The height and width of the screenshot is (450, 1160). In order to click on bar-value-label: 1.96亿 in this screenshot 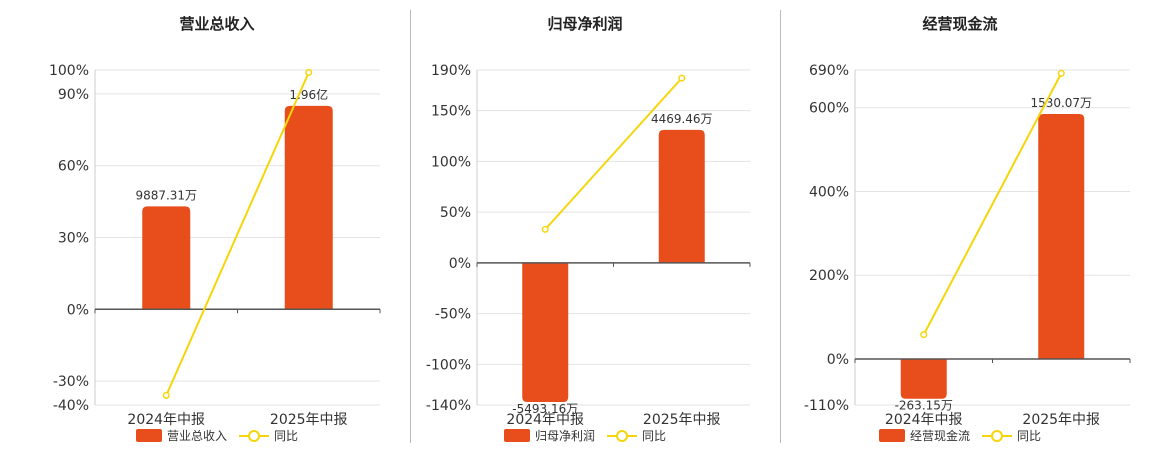, I will do `click(308, 94)`.